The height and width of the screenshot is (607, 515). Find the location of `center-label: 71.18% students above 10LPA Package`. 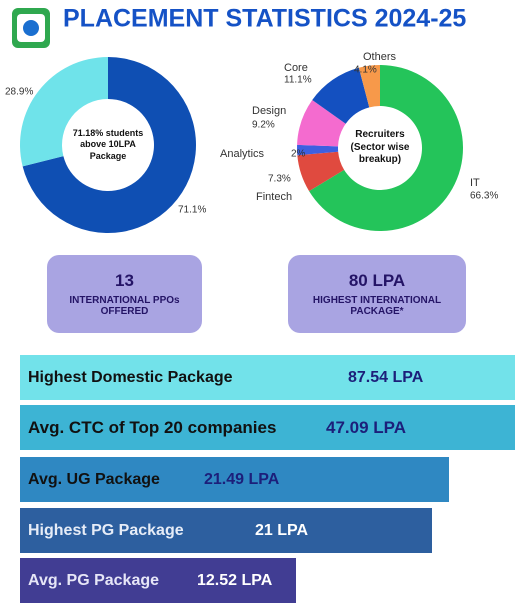

center-label: 71.18% students above 10LPA Package is located at coordinates (108, 144).